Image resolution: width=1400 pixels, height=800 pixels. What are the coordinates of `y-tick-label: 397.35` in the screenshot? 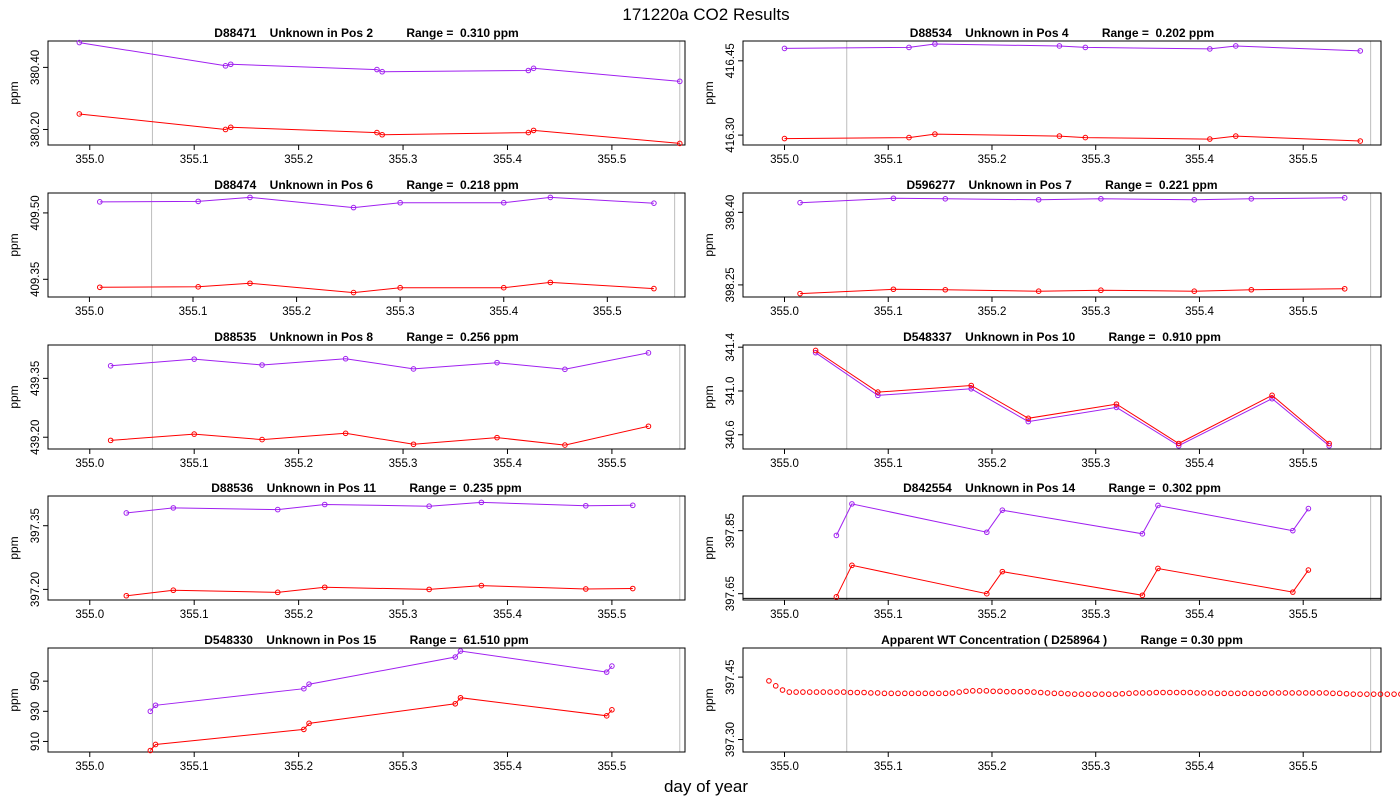 It's located at (36, 525).